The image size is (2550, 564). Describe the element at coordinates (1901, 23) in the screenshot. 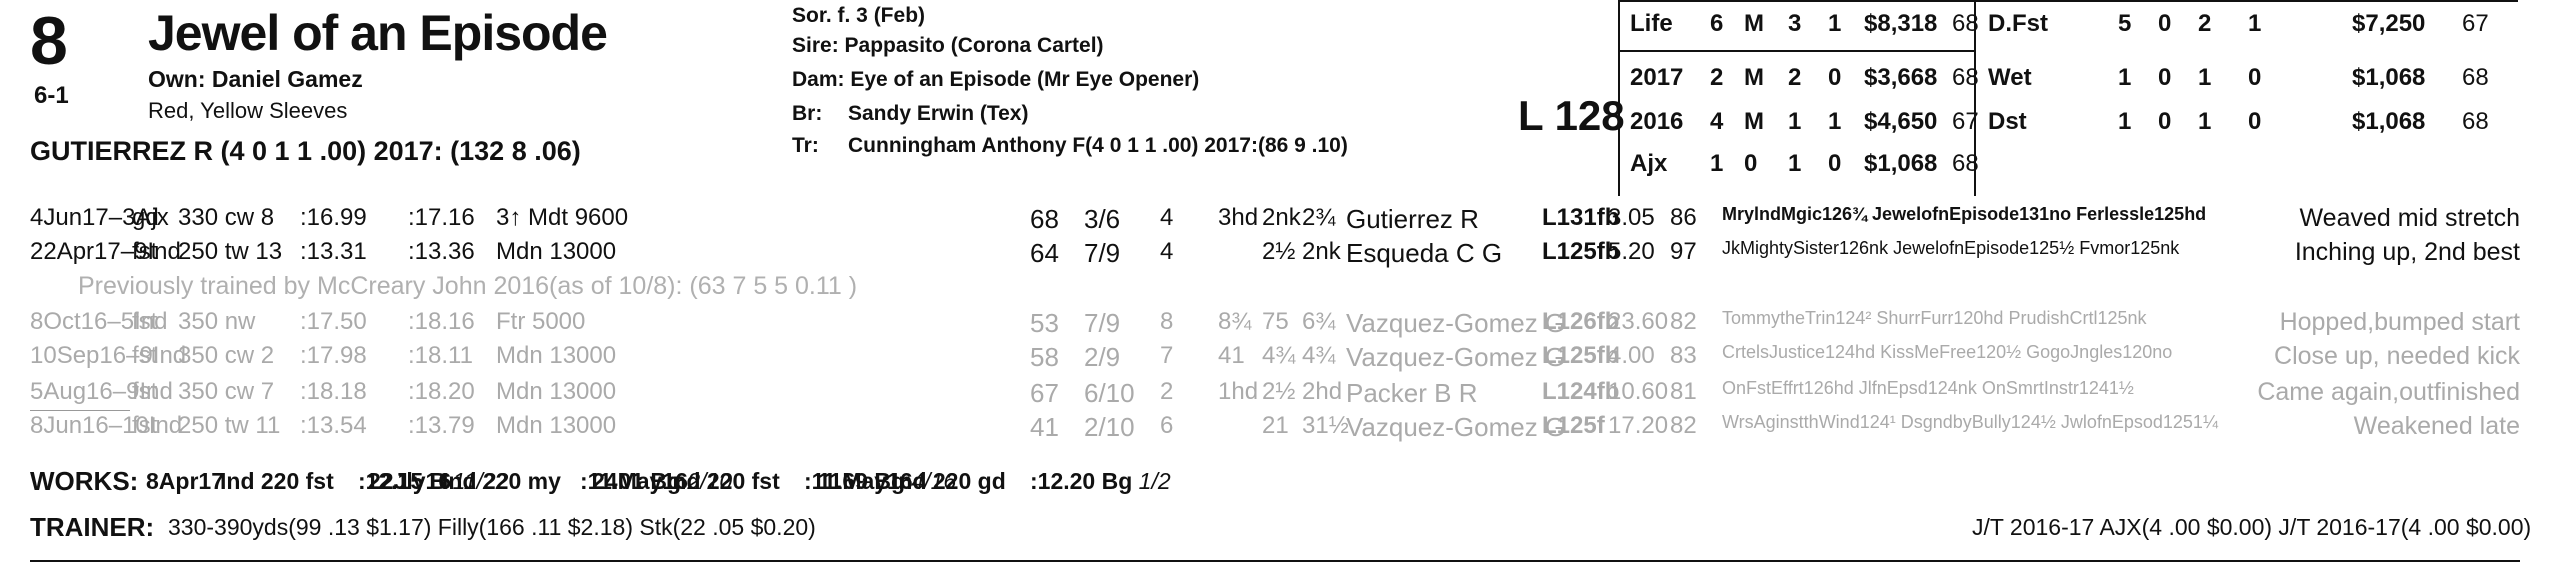

I see `record-earn: $8,318` at that location.